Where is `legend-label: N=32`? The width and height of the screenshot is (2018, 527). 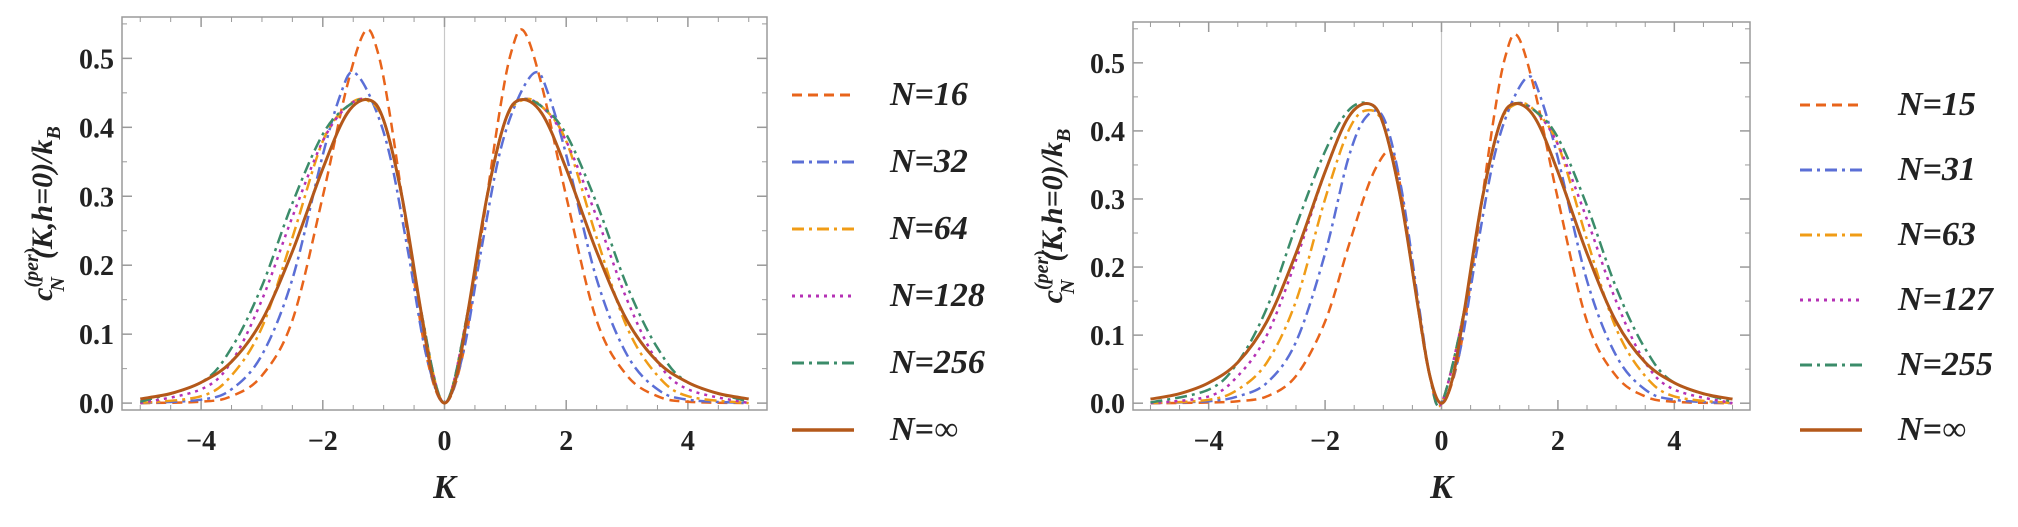 legend-label: N=32 is located at coordinates (928, 161).